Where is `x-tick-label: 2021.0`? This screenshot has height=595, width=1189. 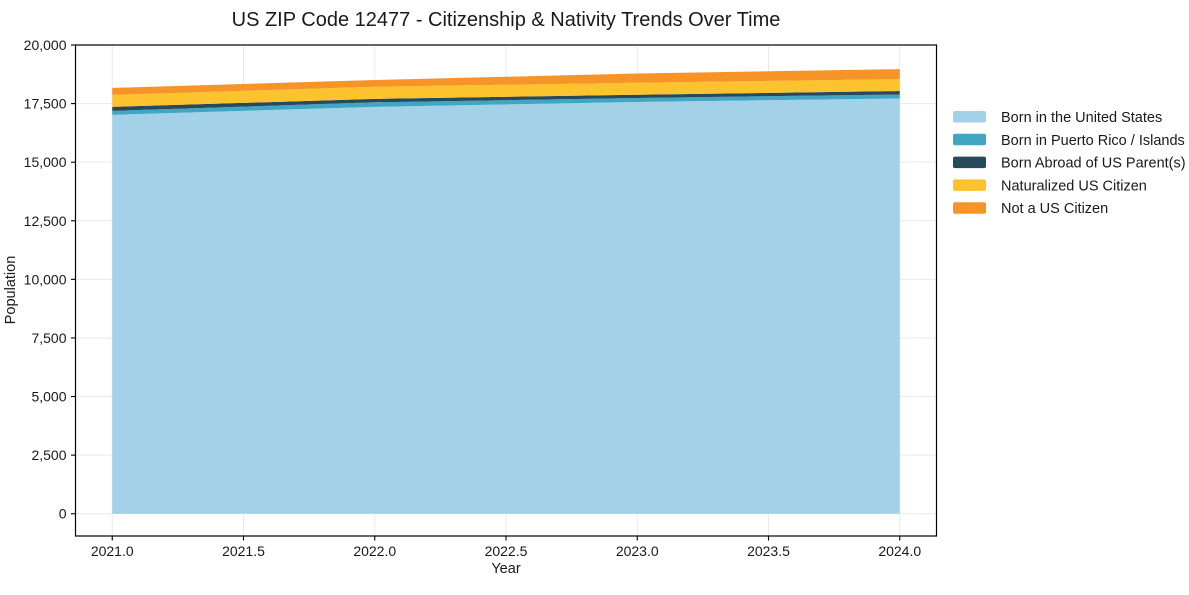 x-tick-label: 2021.0 is located at coordinates (112, 551).